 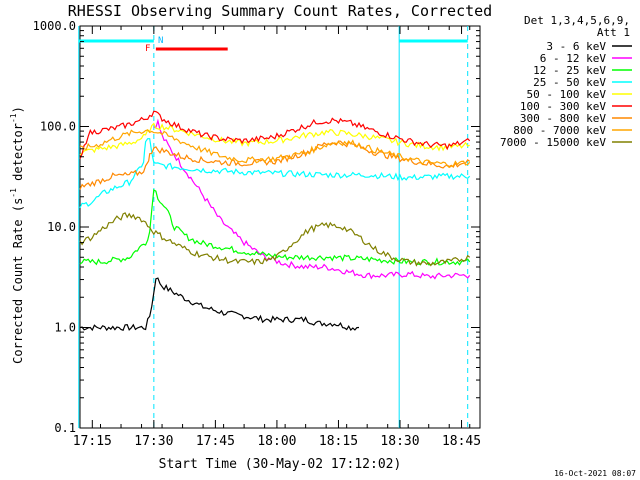 I want to click on y-tick-label: 10.0, so click(x=61, y=227).